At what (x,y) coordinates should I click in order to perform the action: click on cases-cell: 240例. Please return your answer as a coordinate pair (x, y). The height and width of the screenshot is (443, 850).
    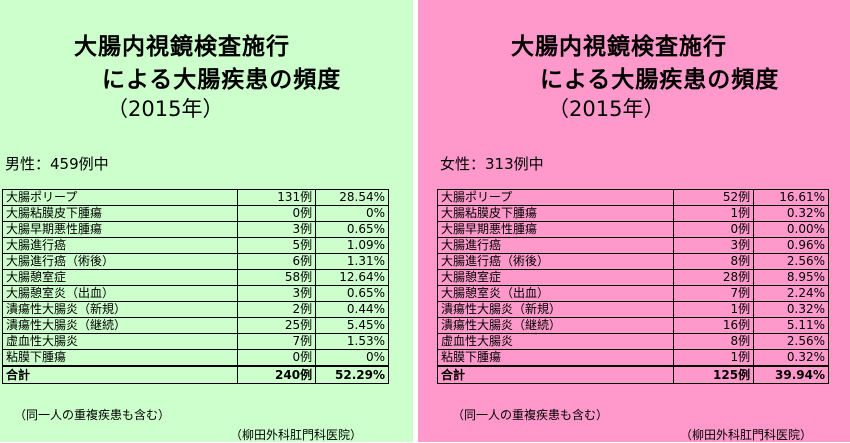
    Looking at the image, I should click on (277, 374).